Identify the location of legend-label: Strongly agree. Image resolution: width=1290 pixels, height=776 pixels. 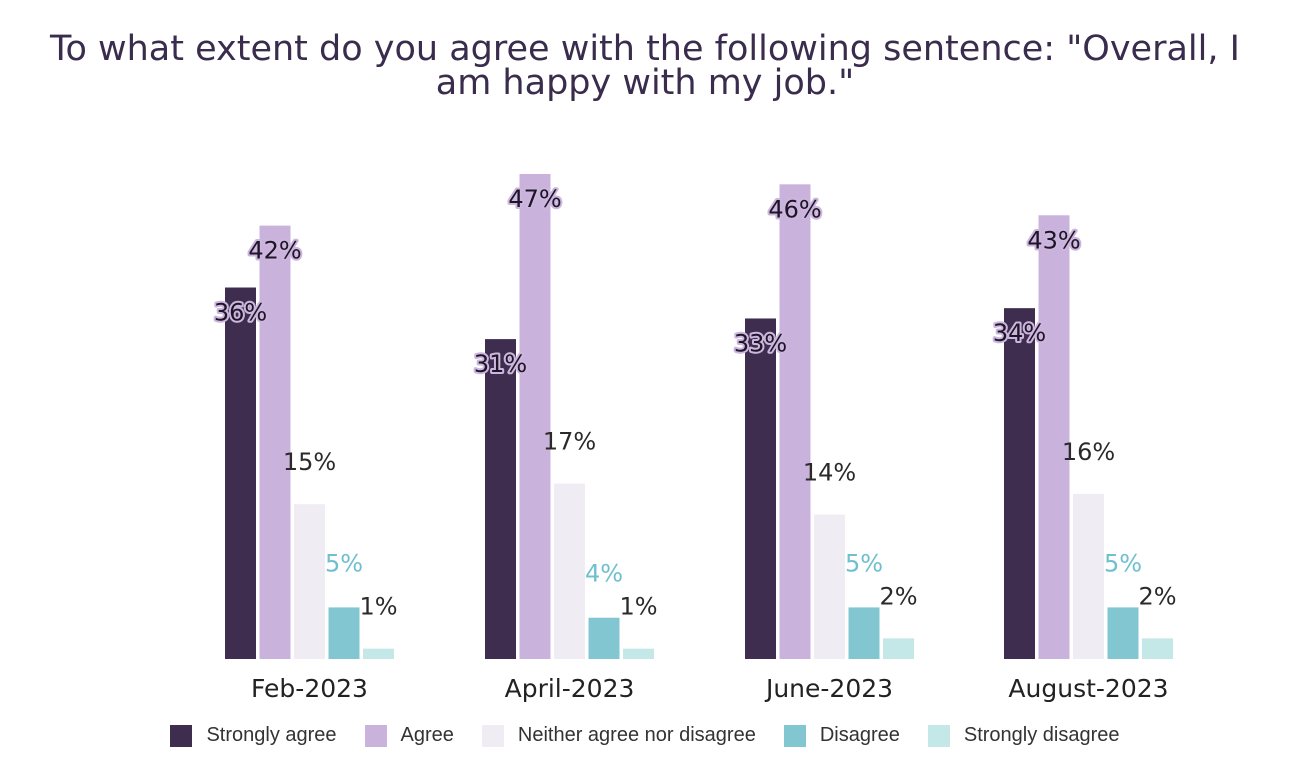
(271, 735).